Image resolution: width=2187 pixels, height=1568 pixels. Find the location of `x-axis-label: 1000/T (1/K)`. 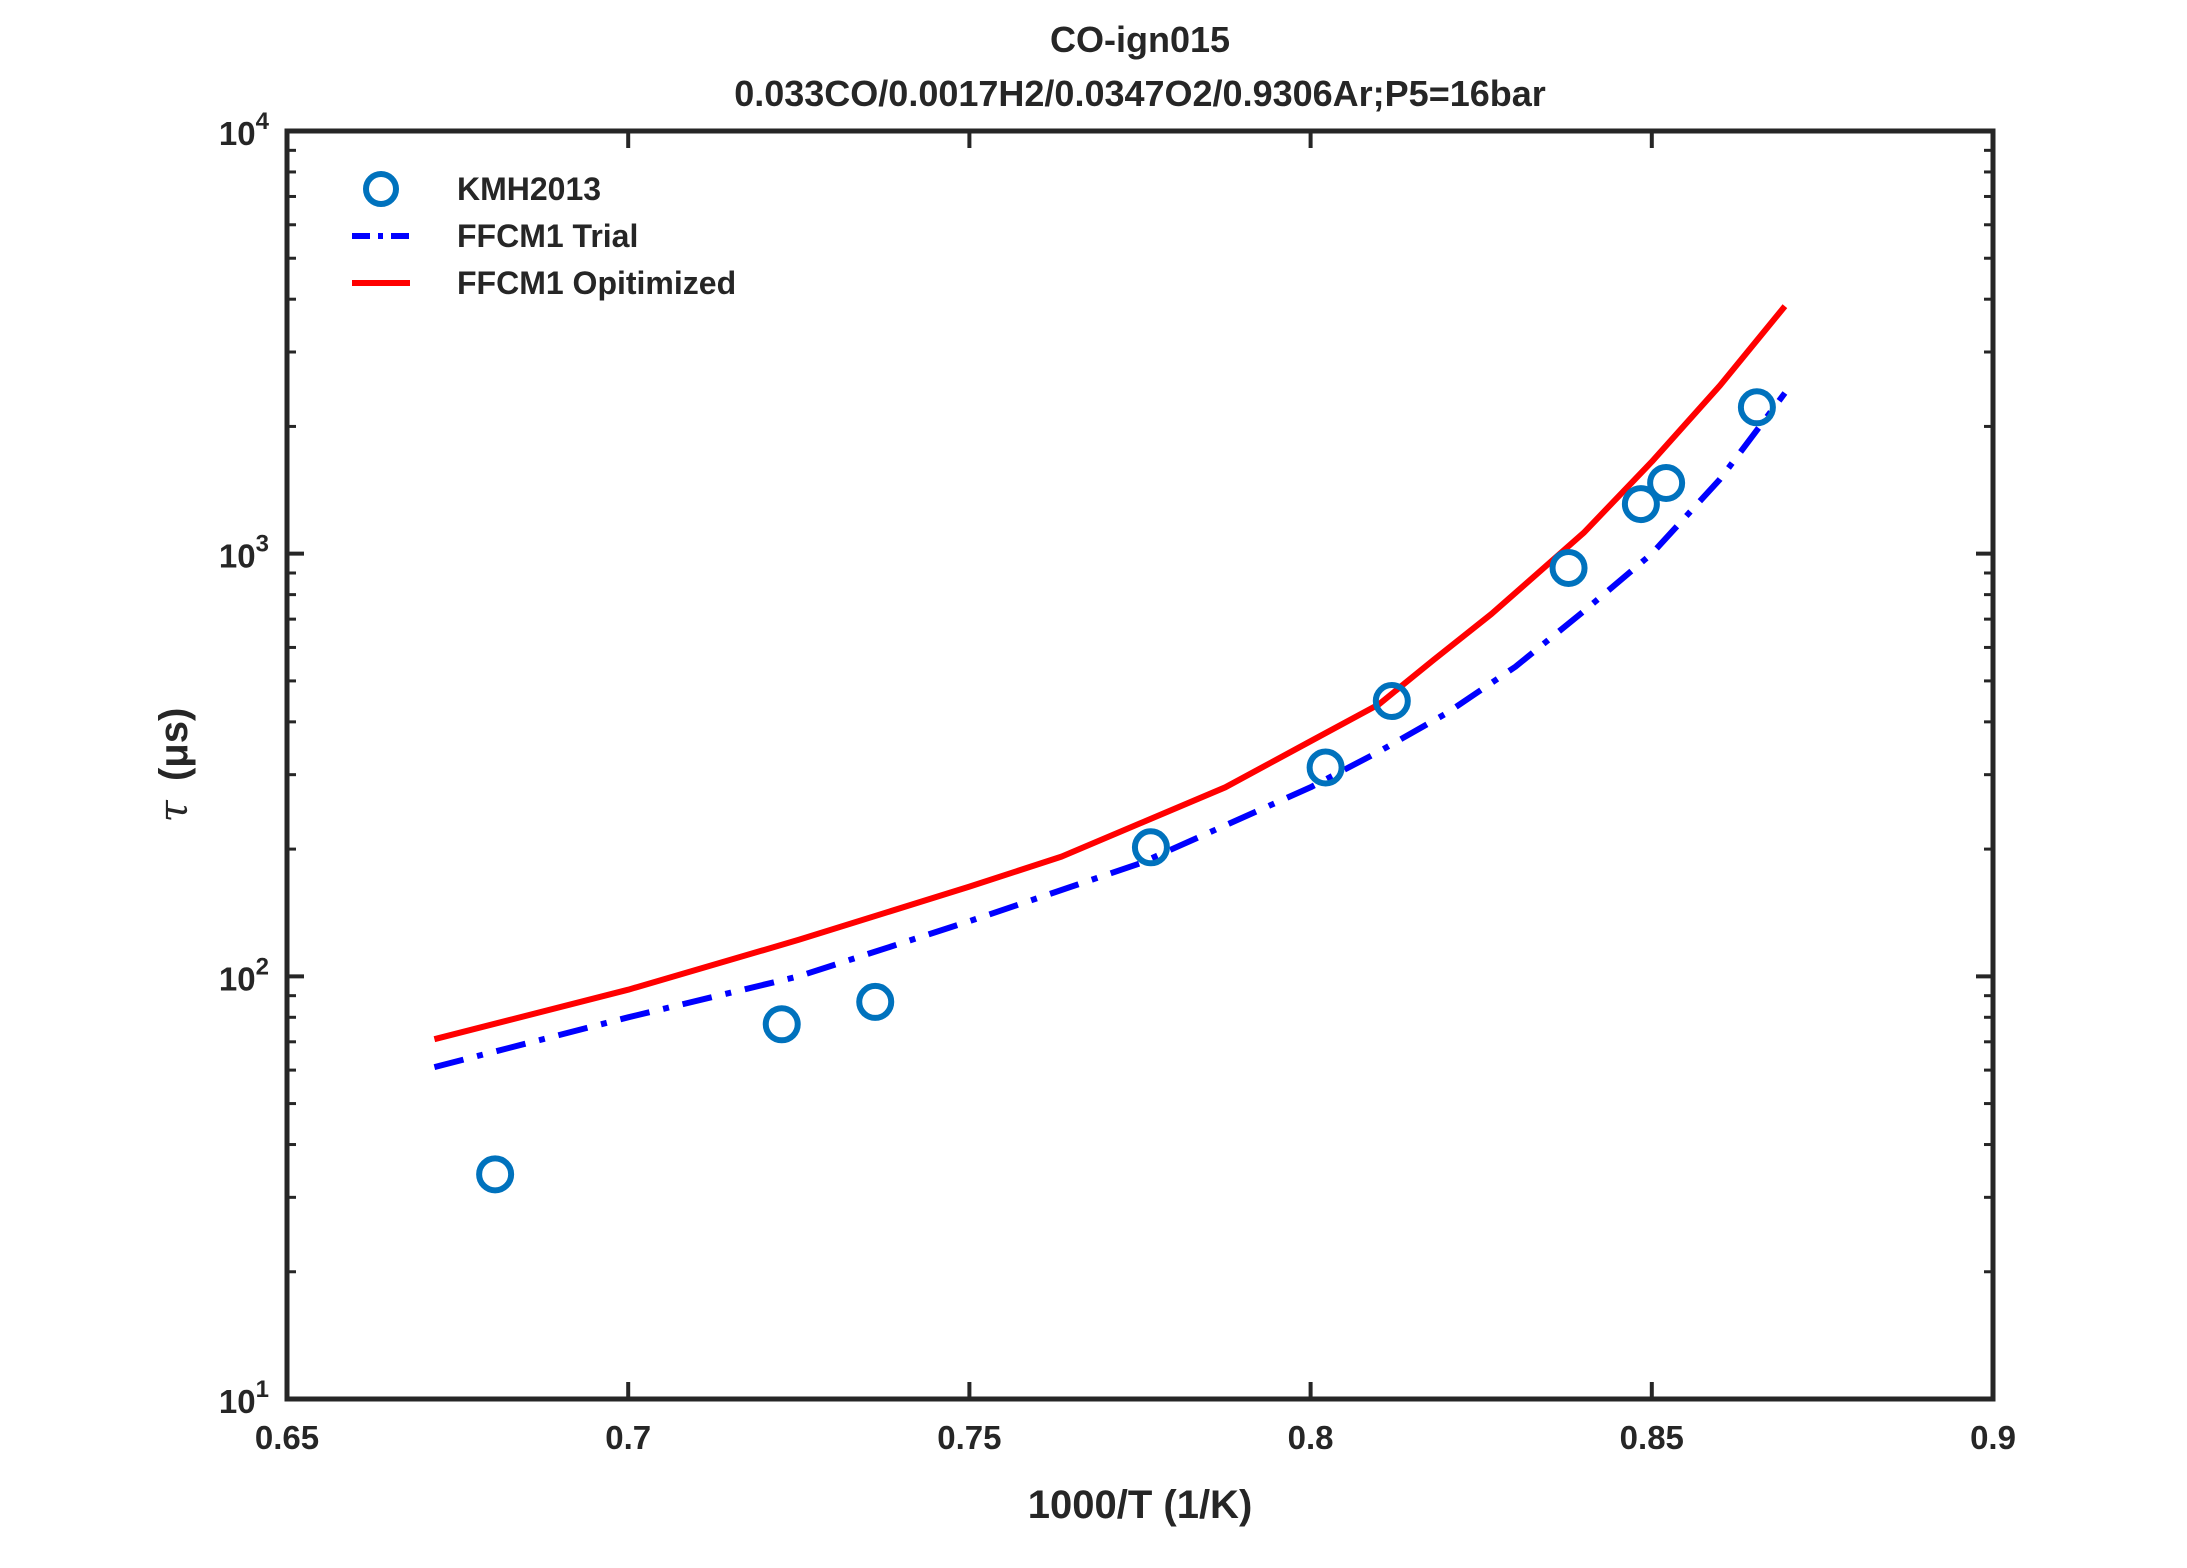

x-axis-label: 1000/T (1/K) is located at coordinates (1140, 1505).